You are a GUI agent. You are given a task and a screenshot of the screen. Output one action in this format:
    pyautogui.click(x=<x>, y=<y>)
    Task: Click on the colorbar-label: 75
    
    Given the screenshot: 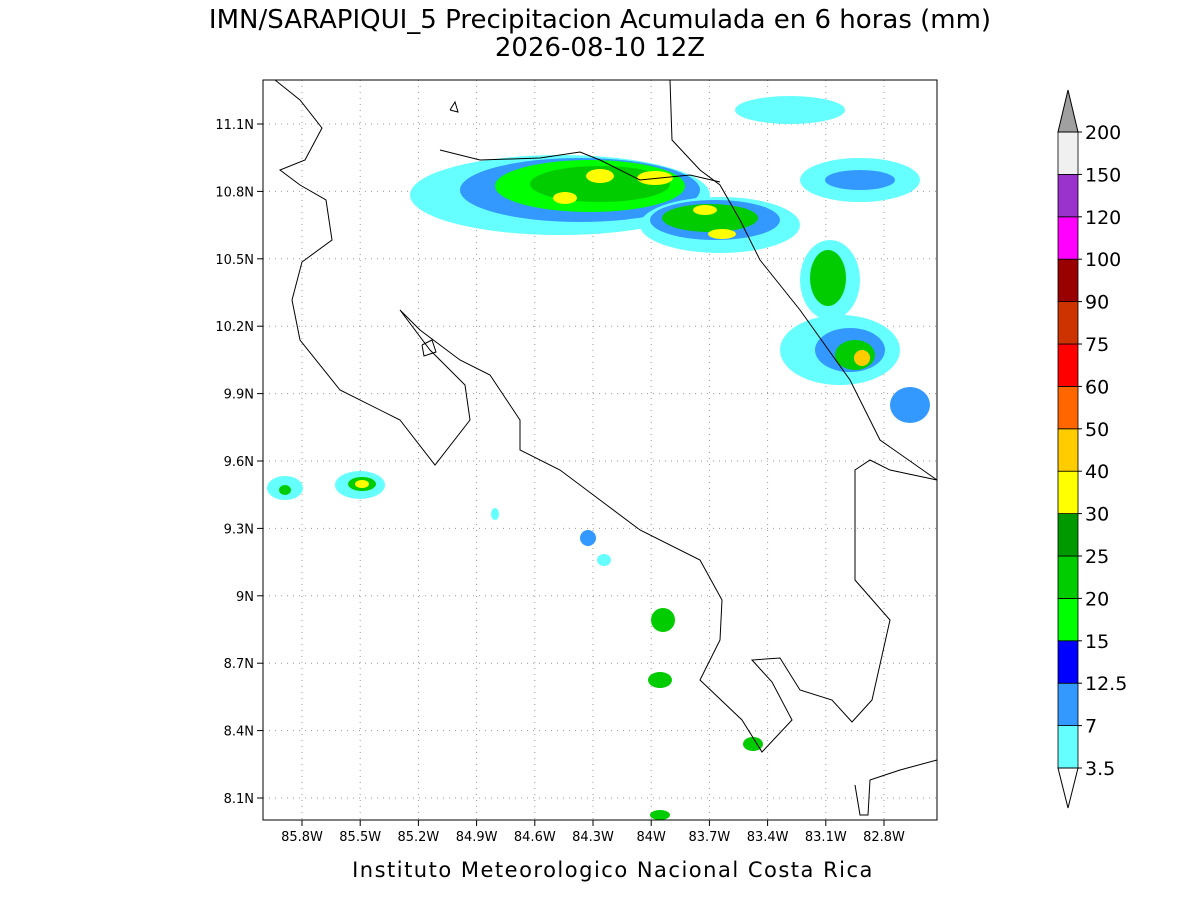 What is the action you would take?
    pyautogui.click(x=1097, y=345)
    